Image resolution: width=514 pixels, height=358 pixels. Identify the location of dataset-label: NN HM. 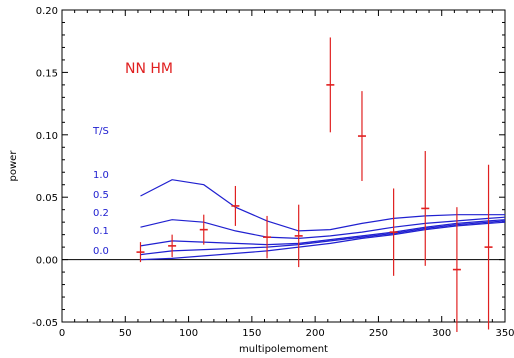
(149, 69).